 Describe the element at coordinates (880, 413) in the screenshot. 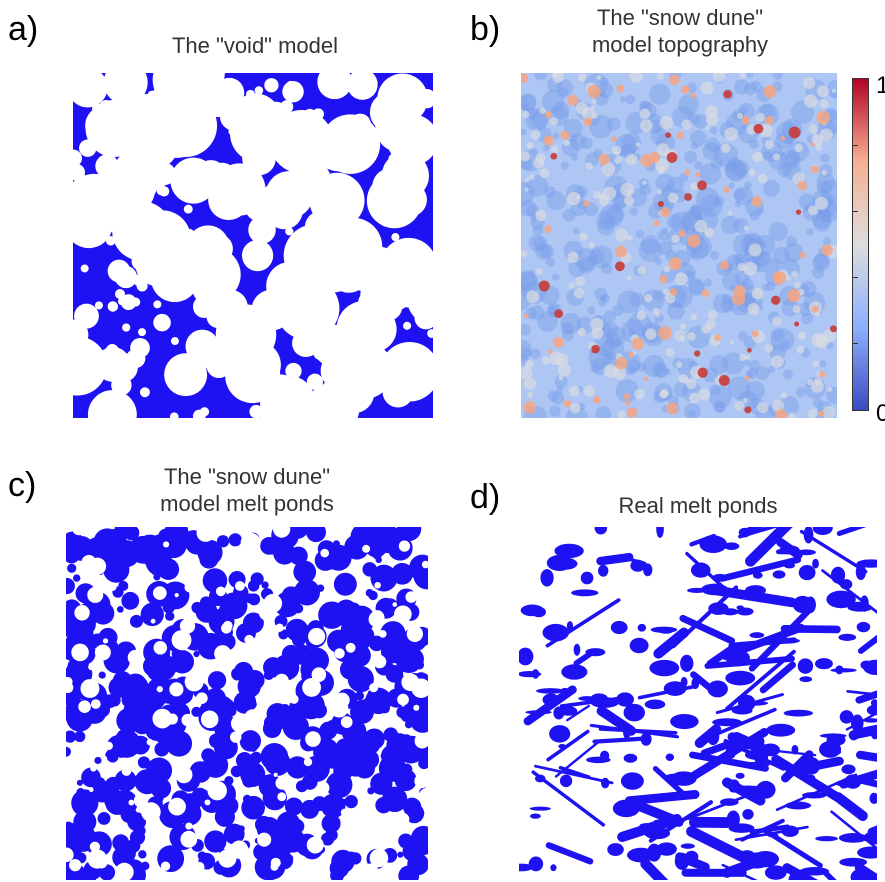

I see `colorbar-min-label: 0` at that location.